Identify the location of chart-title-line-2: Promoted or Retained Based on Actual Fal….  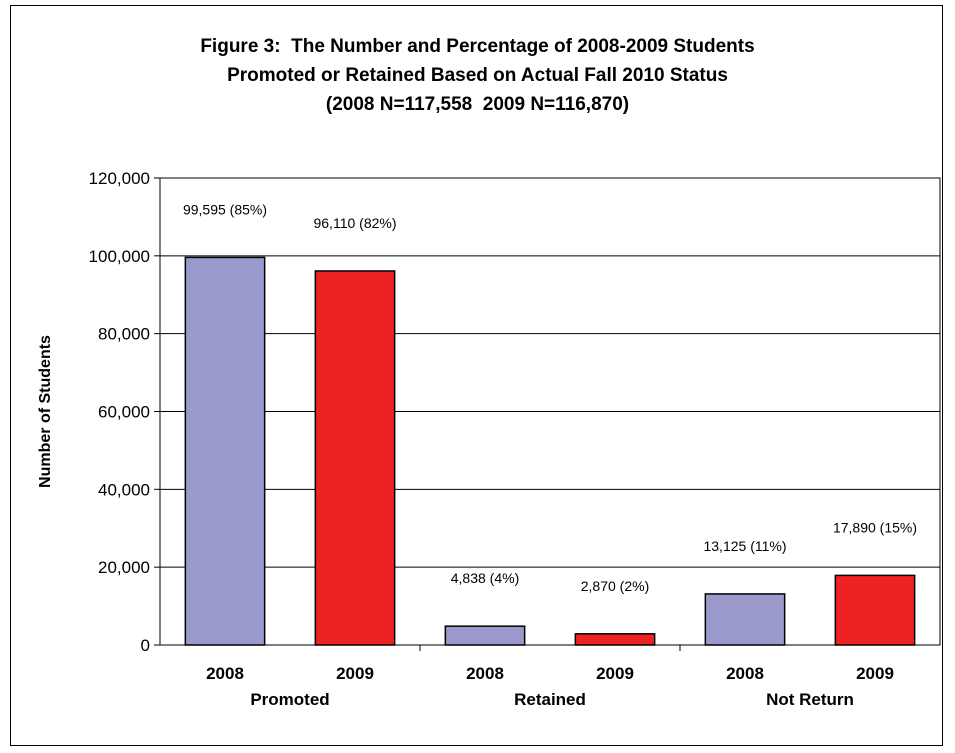
(477, 75).